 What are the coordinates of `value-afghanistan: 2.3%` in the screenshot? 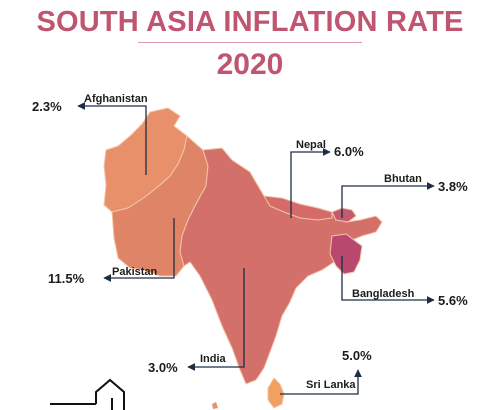 It's located at (47, 106).